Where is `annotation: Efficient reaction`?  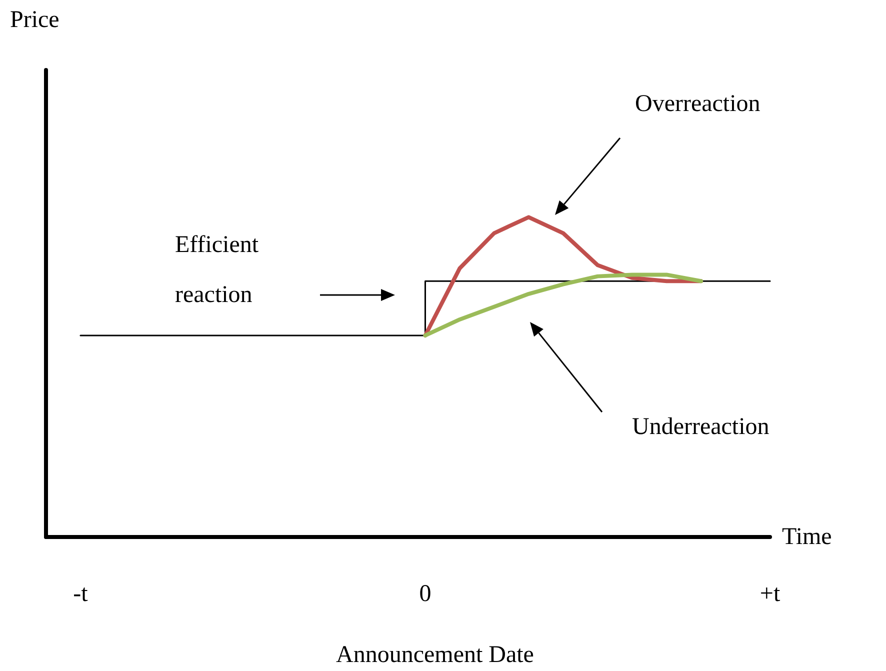
annotation: Efficient reaction is located at coordinates (220, 270).